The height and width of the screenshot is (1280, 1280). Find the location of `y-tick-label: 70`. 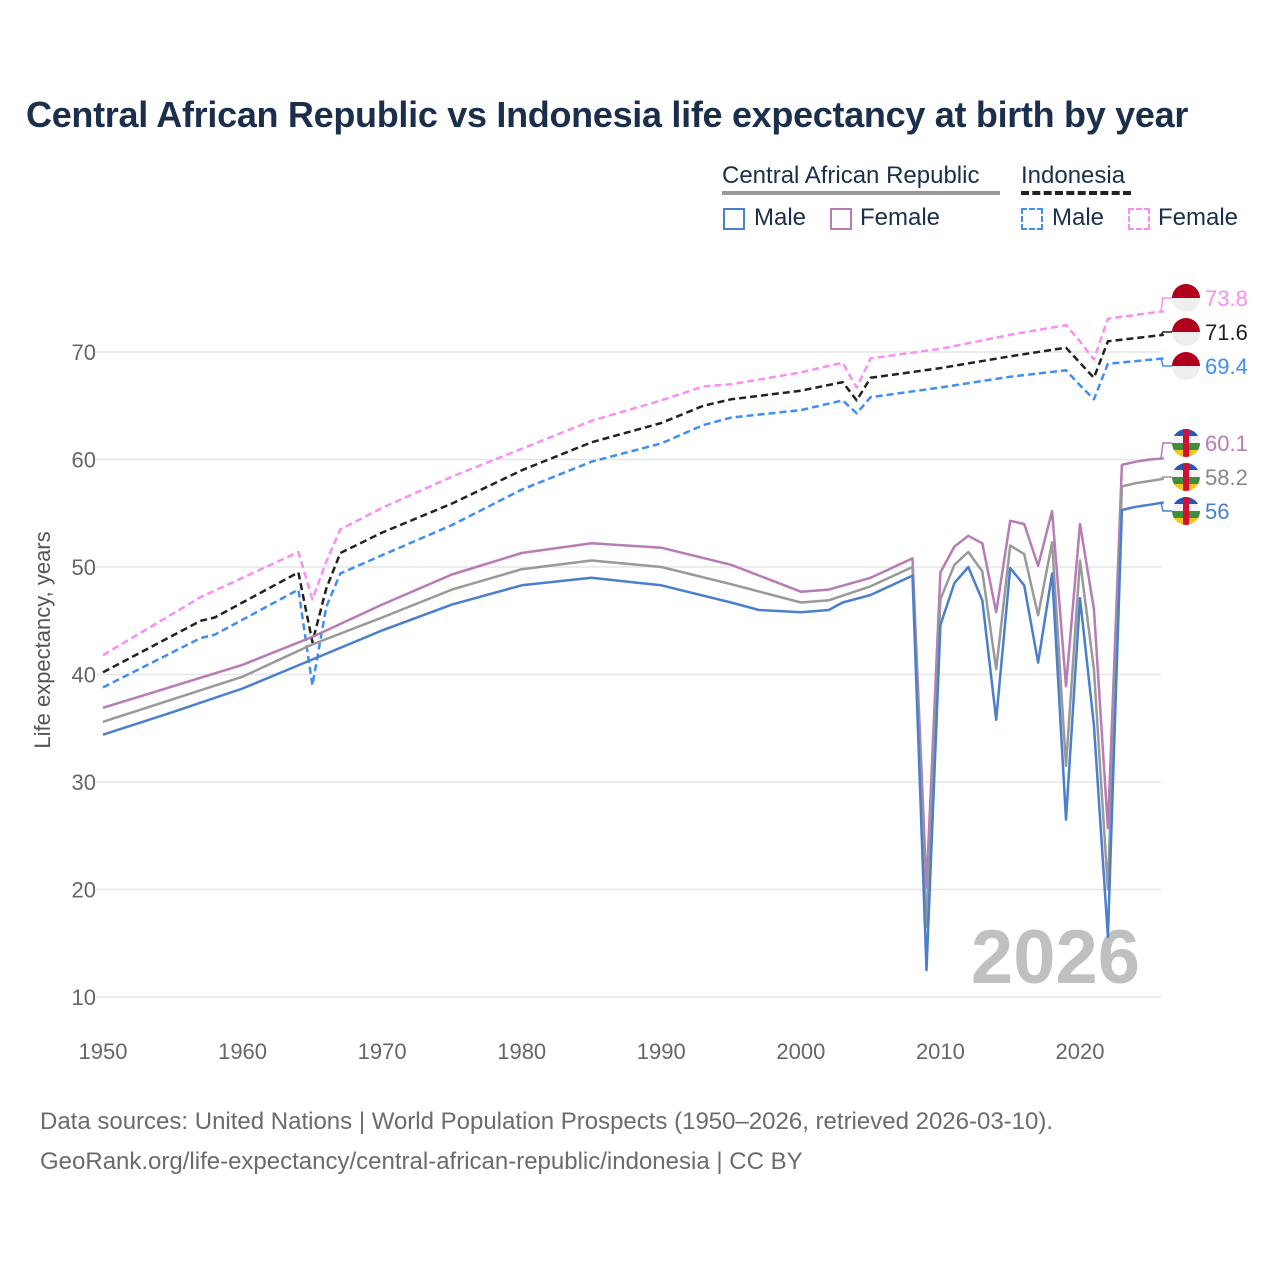

y-tick-label: 70 is located at coordinates (84, 352).